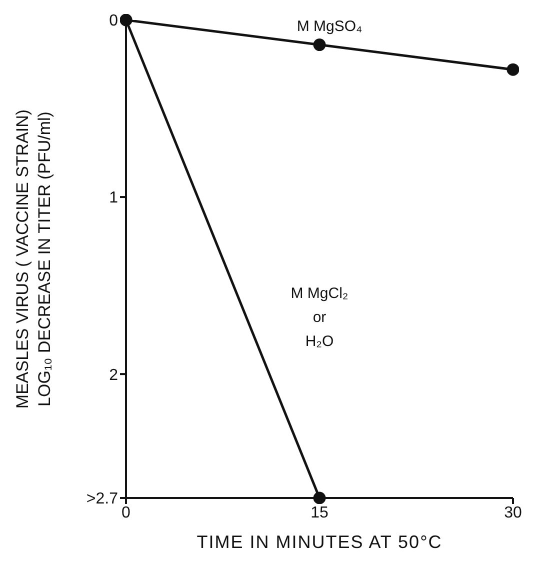 This screenshot has width=543, height=574. I want to click on x-tick-label: 15, so click(319, 513).